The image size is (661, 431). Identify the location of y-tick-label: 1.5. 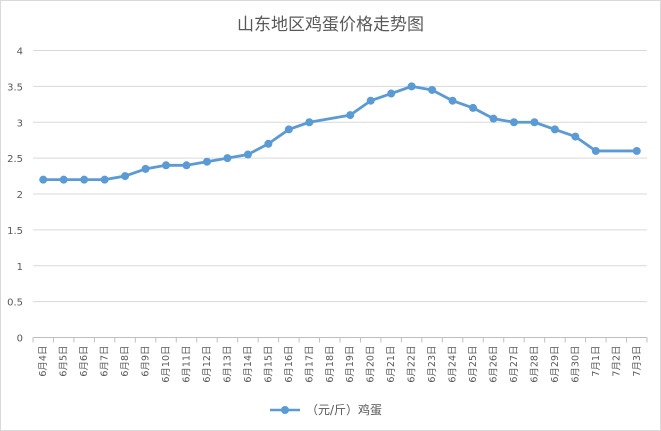
(15, 231).